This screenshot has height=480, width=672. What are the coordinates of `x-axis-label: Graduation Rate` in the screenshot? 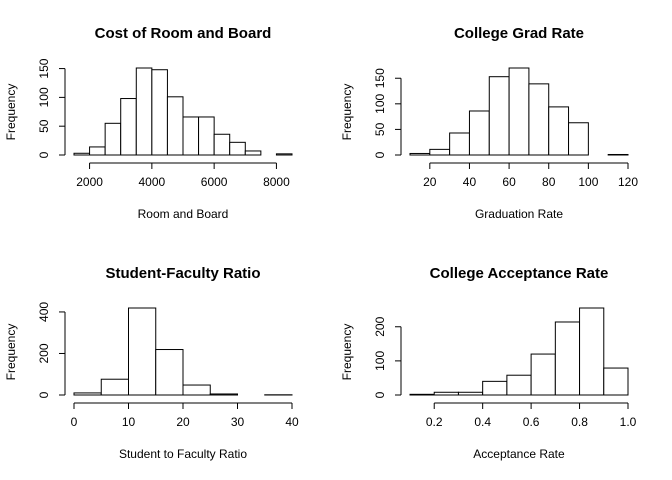 It's located at (519, 214).